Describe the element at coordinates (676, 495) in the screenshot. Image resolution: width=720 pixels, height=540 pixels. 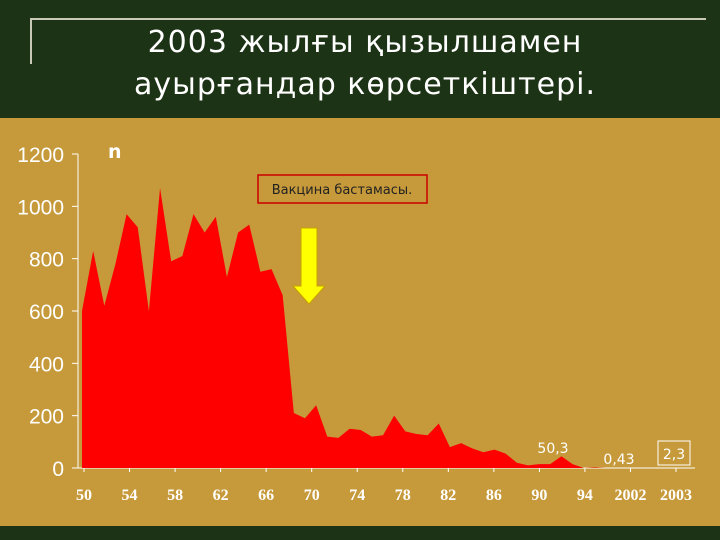
I see `x-tick-label: 2003` at that location.